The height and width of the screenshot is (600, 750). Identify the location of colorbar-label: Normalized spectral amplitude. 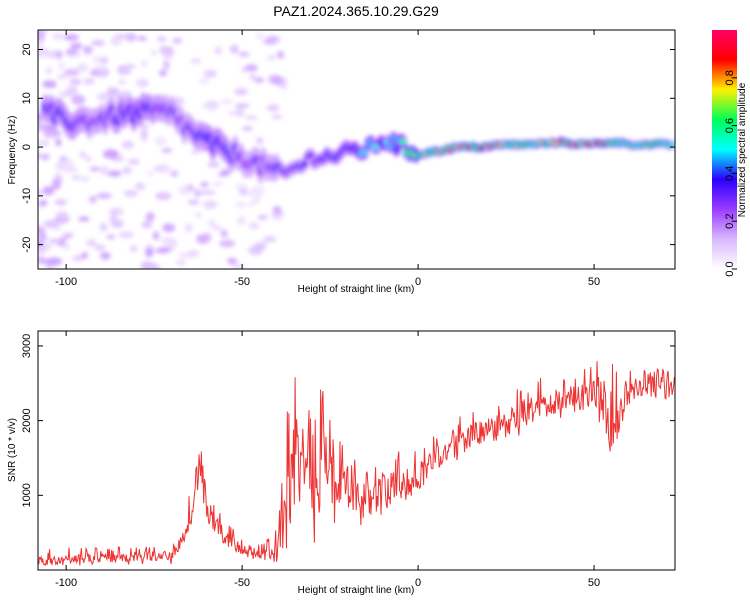
(742, 149).